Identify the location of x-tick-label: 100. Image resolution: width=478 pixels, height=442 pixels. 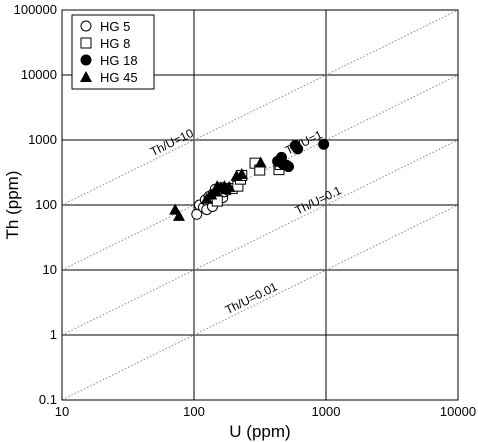
(194, 411).